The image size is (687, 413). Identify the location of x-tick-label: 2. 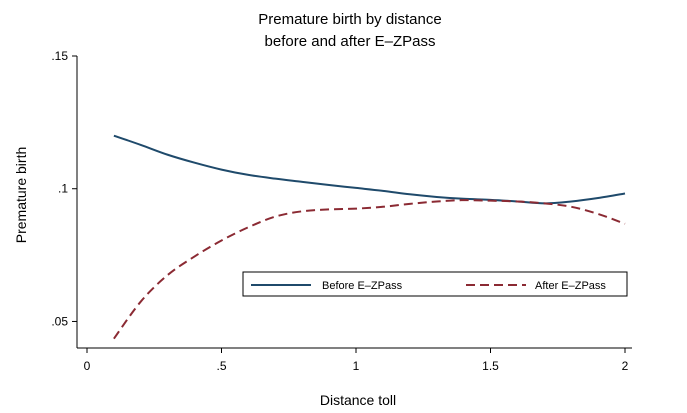
(625, 366).